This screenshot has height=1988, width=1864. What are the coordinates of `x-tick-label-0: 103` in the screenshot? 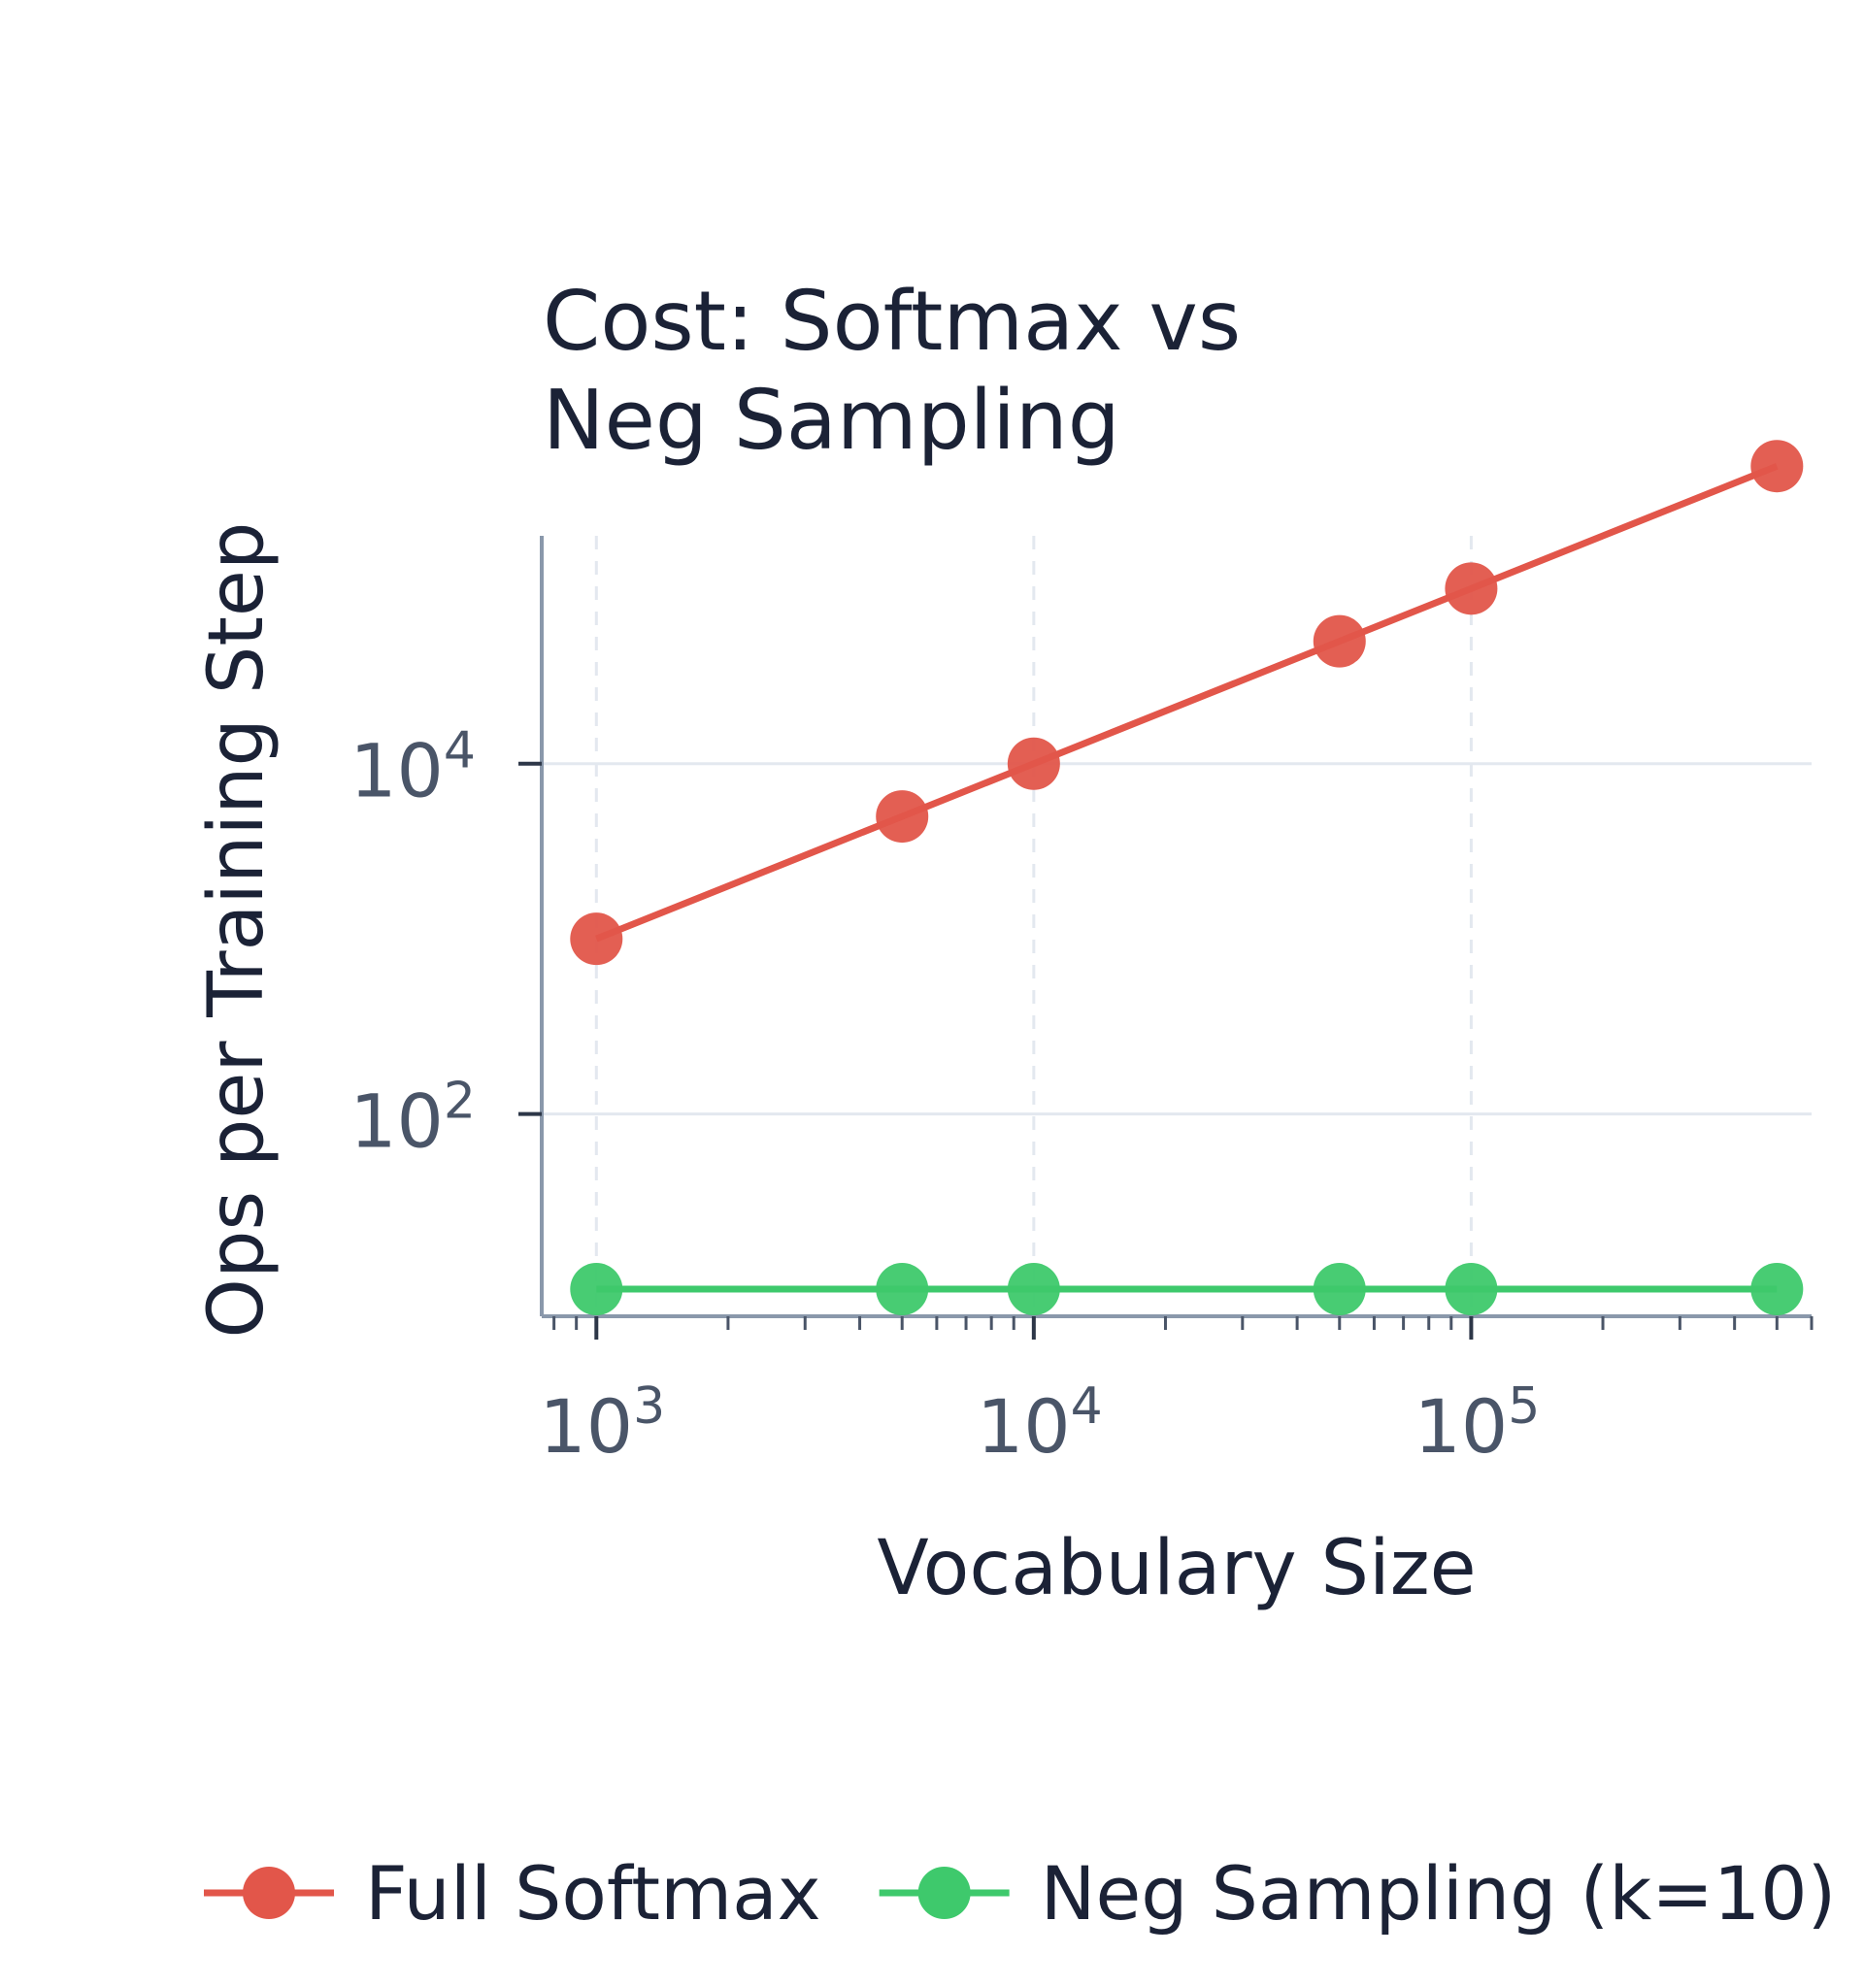 It's located at (602, 1424).